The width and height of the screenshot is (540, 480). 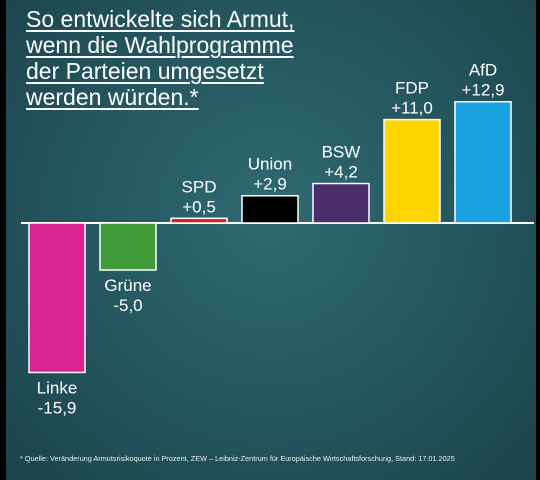 I want to click on value-label: +0,5, so click(x=199, y=206).